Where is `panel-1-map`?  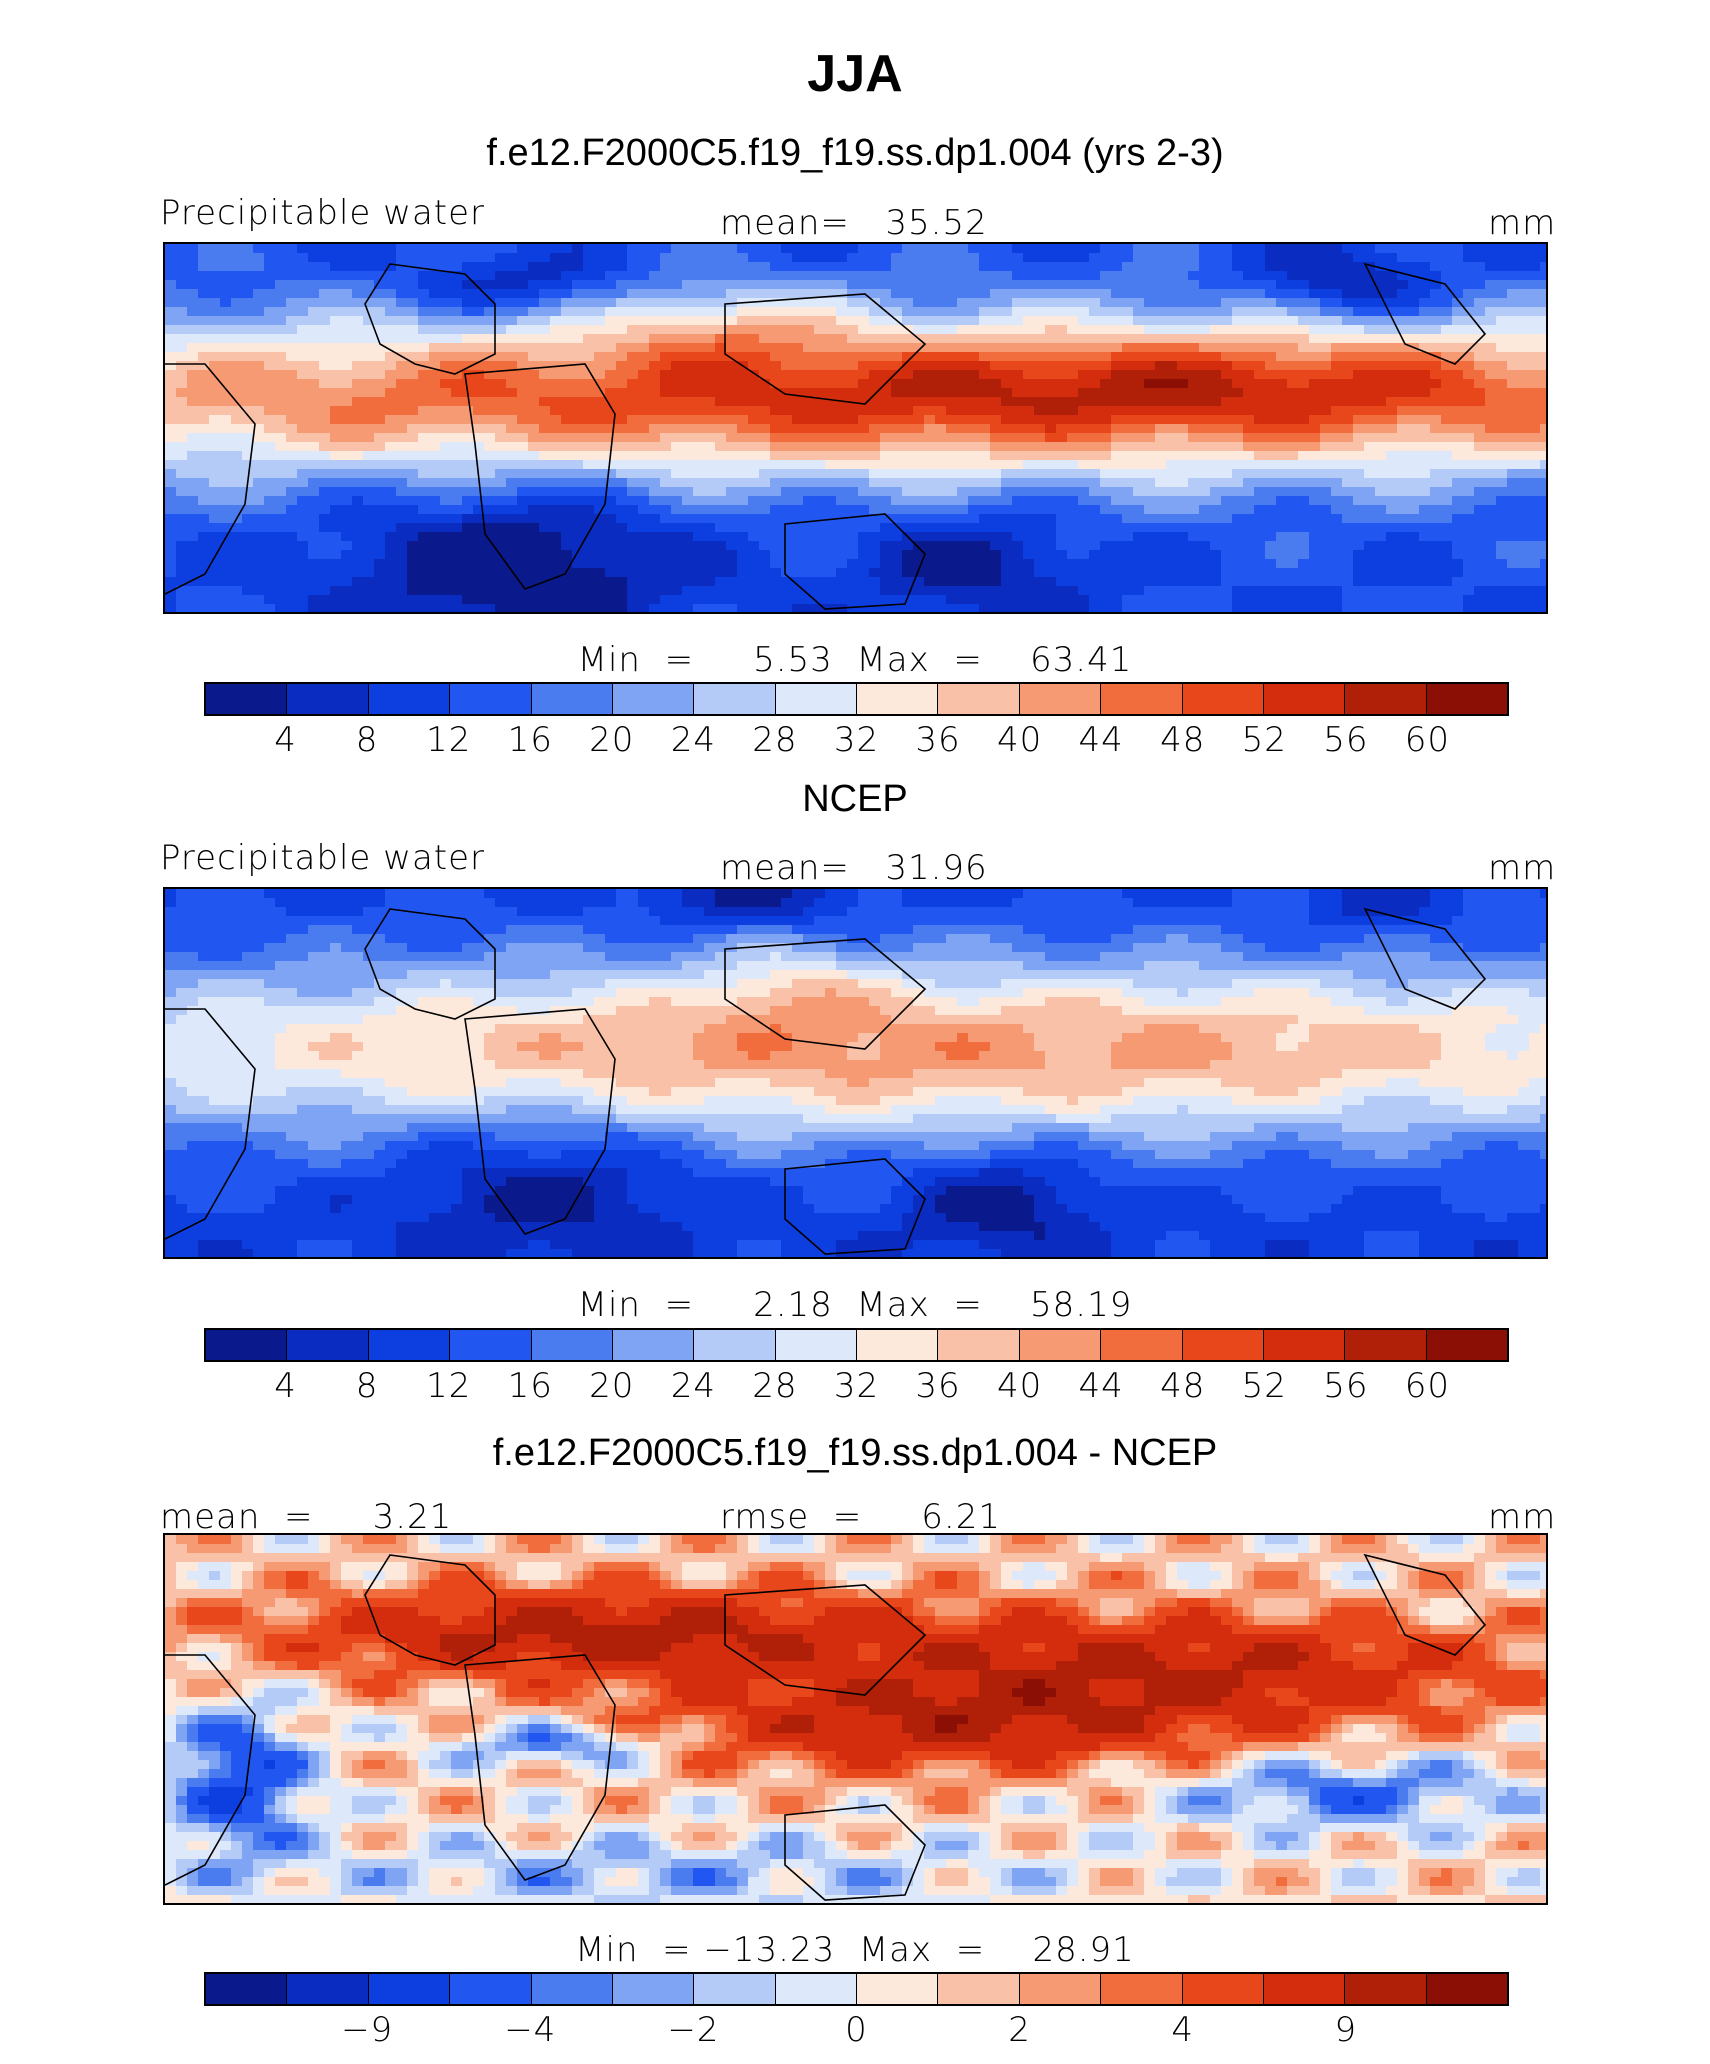 panel-1-map is located at coordinates (855, 428).